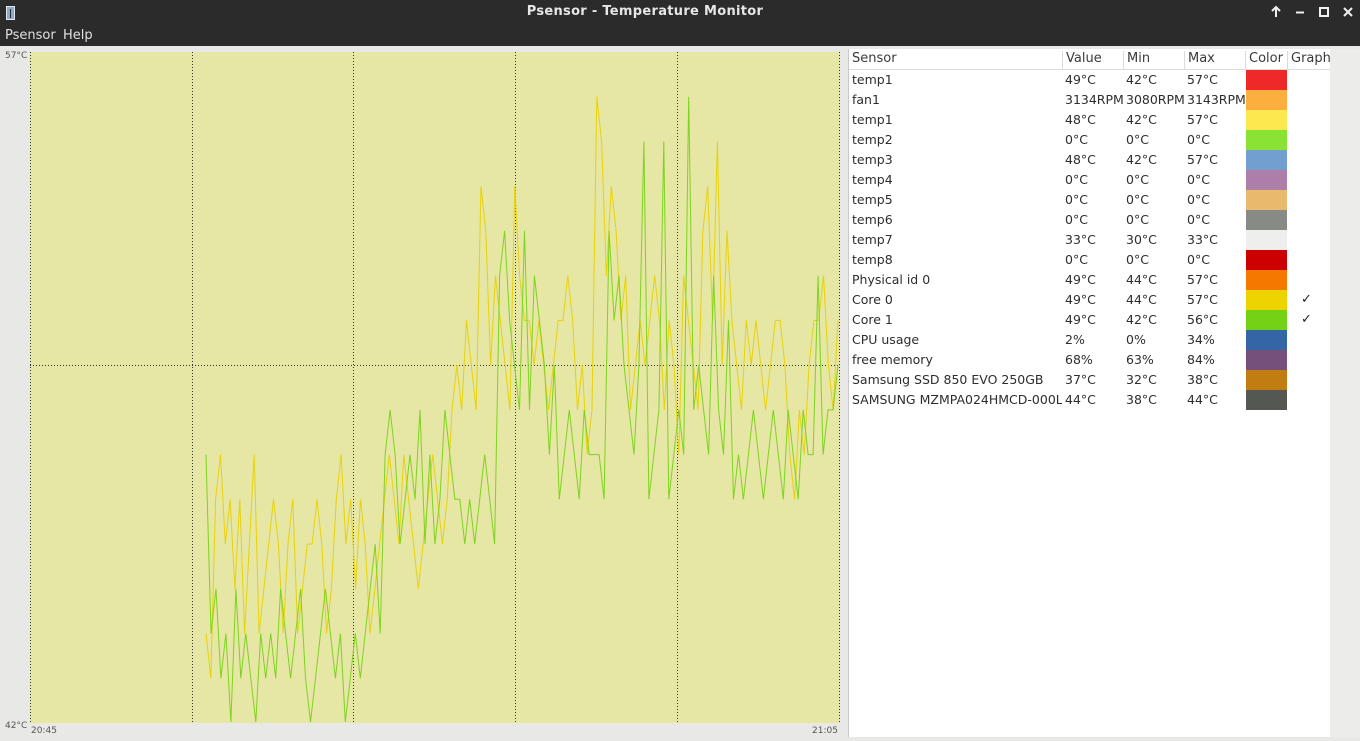  I want to click on table-row: Core 0 49°C 44°C 57°C ✓, so click(1090, 300).